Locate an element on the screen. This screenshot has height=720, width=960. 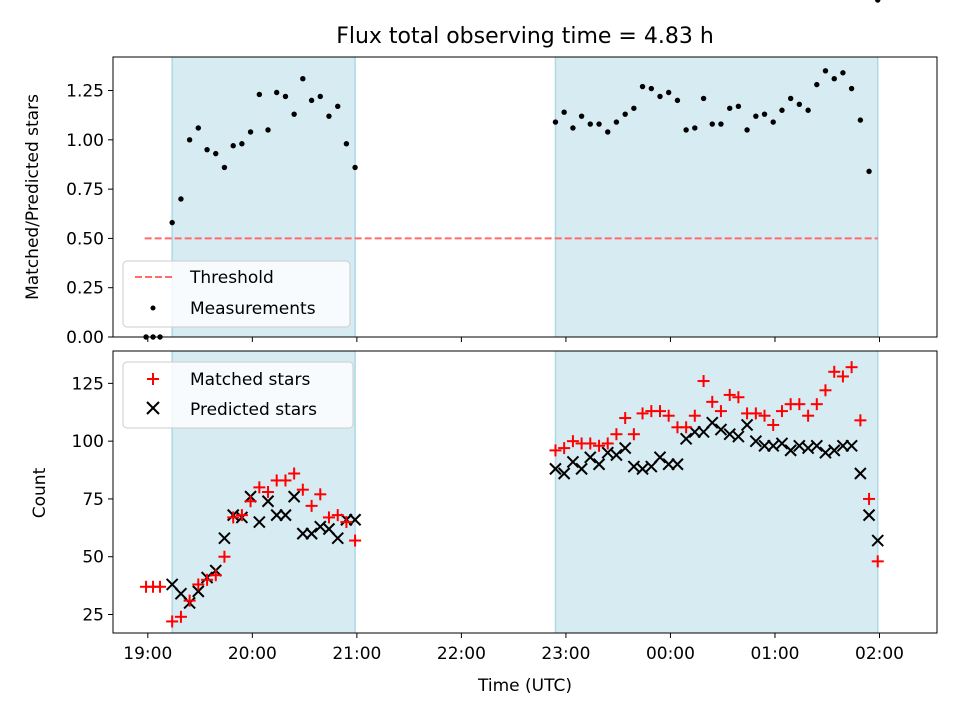
bottom-y-axis-ticks: 25 50 75 100 125 is located at coordinates (92, 500).